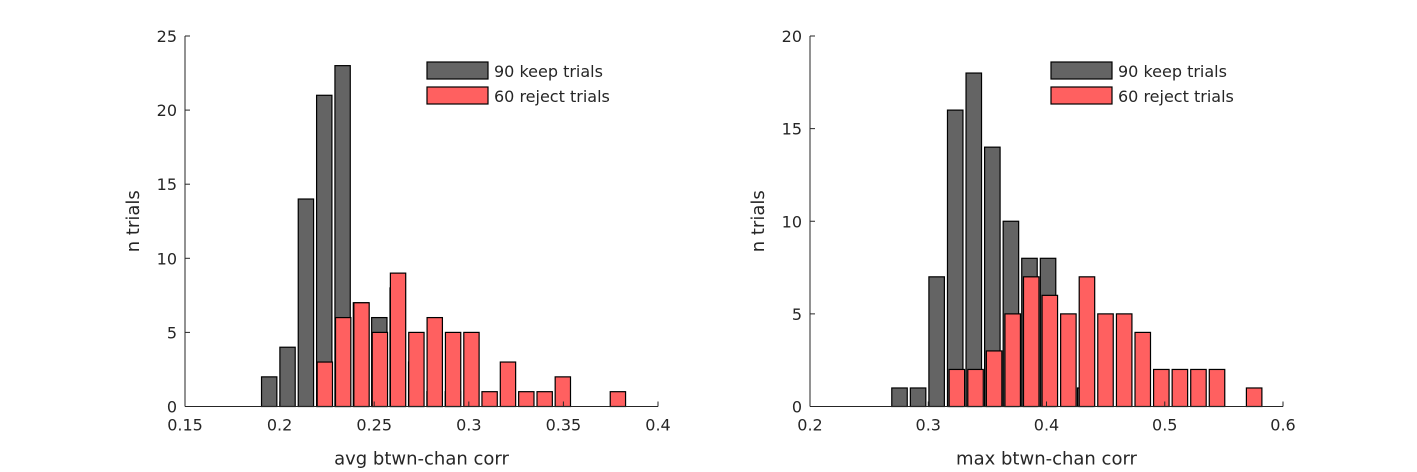 The width and height of the screenshot is (1417, 472). I want to click on x-axis-label: max btwn-chan corr, so click(1047, 459).